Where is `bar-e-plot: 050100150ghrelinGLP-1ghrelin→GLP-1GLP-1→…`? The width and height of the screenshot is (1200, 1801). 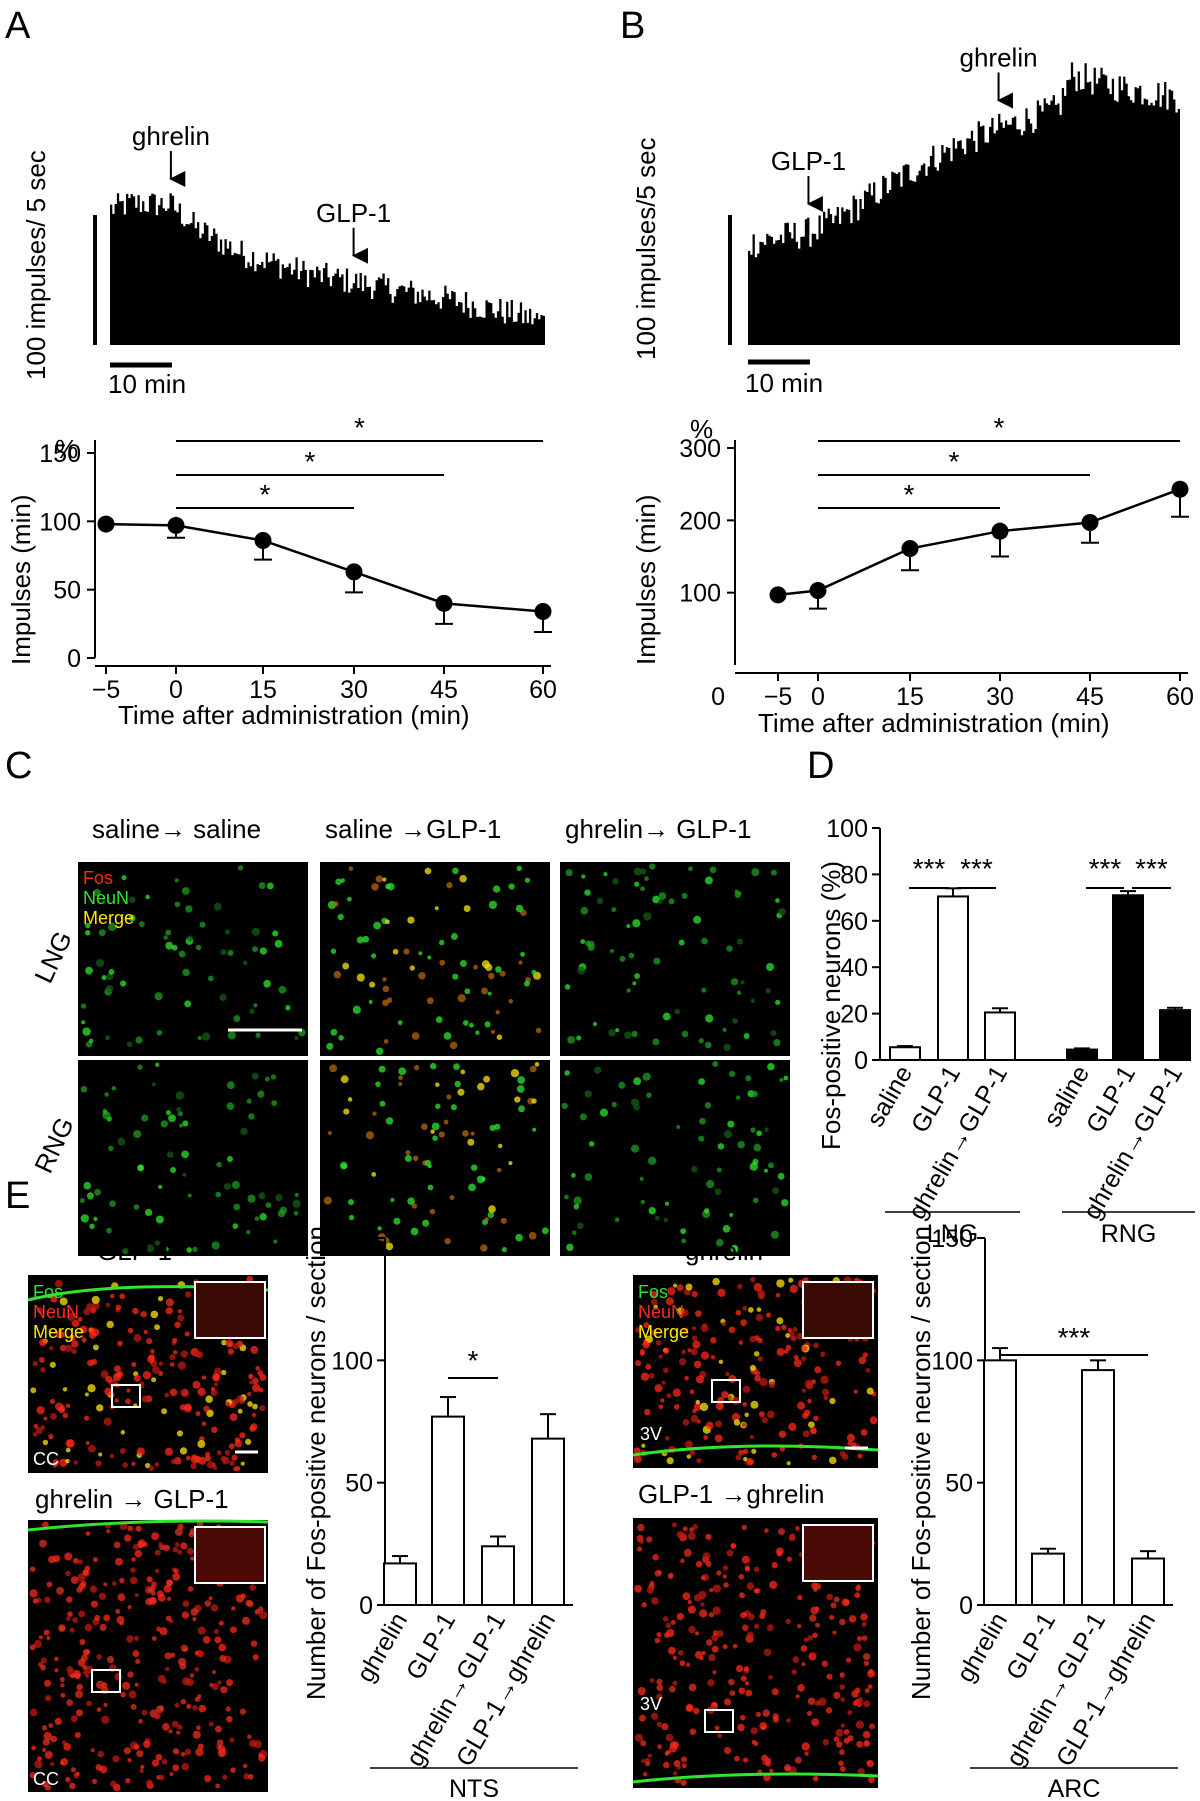
bar-e-plot: 050100150ghrelinGLP-1ghrelin→GLP-1GLP-1→… is located at coordinates (454, 1513).